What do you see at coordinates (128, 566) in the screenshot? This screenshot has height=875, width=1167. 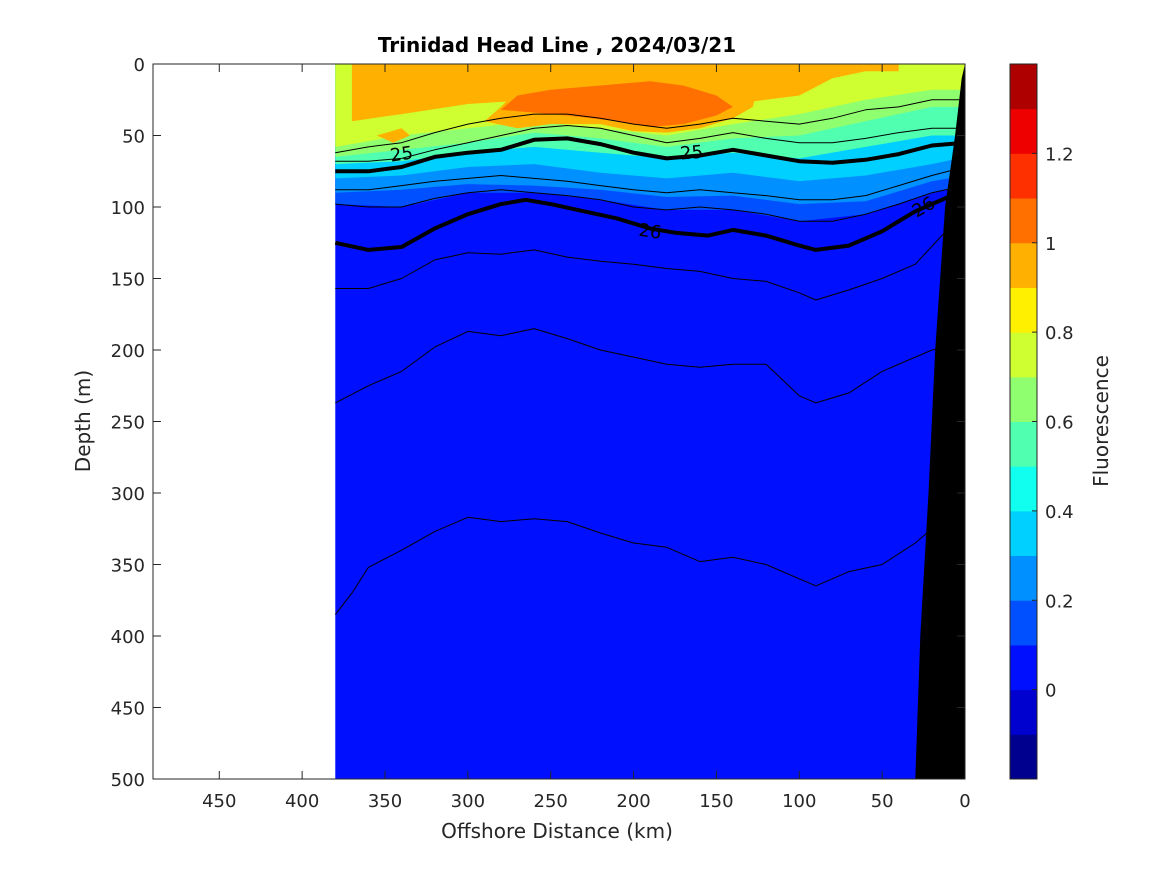 I see `y-tick-label: 350` at bounding box center [128, 566].